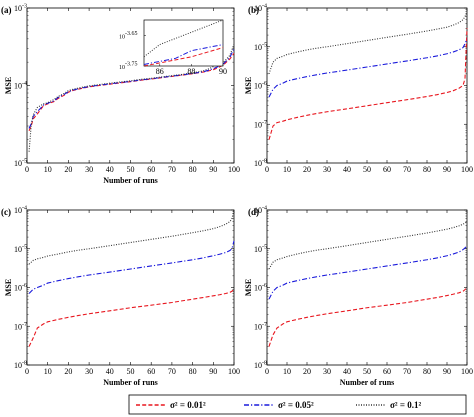  Describe the element at coordinates (20, 9) in the screenshot. I see `y-tick-label: 10⁻³` at that location.